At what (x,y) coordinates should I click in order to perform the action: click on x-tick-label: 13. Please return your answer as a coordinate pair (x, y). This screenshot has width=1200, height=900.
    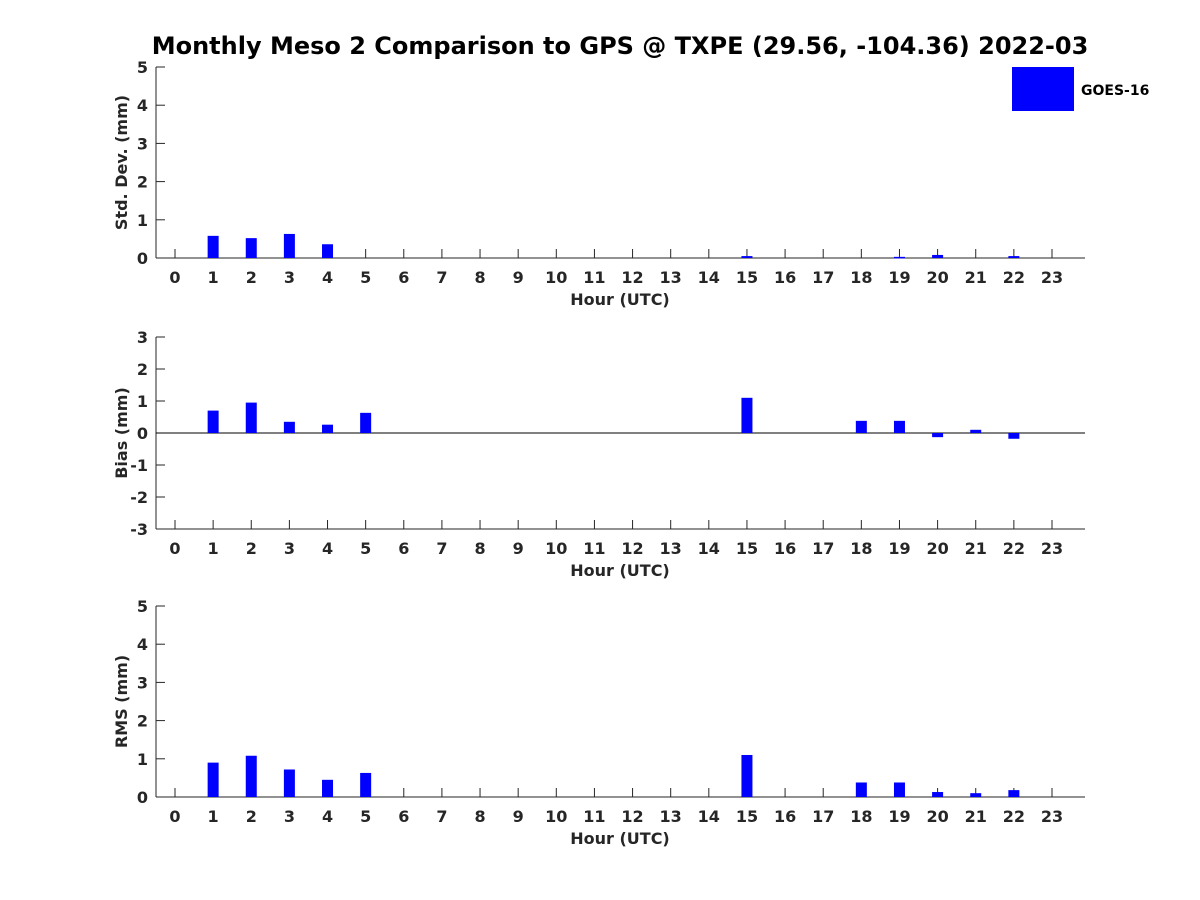
    Looking at the image, I should click on (671, 548).